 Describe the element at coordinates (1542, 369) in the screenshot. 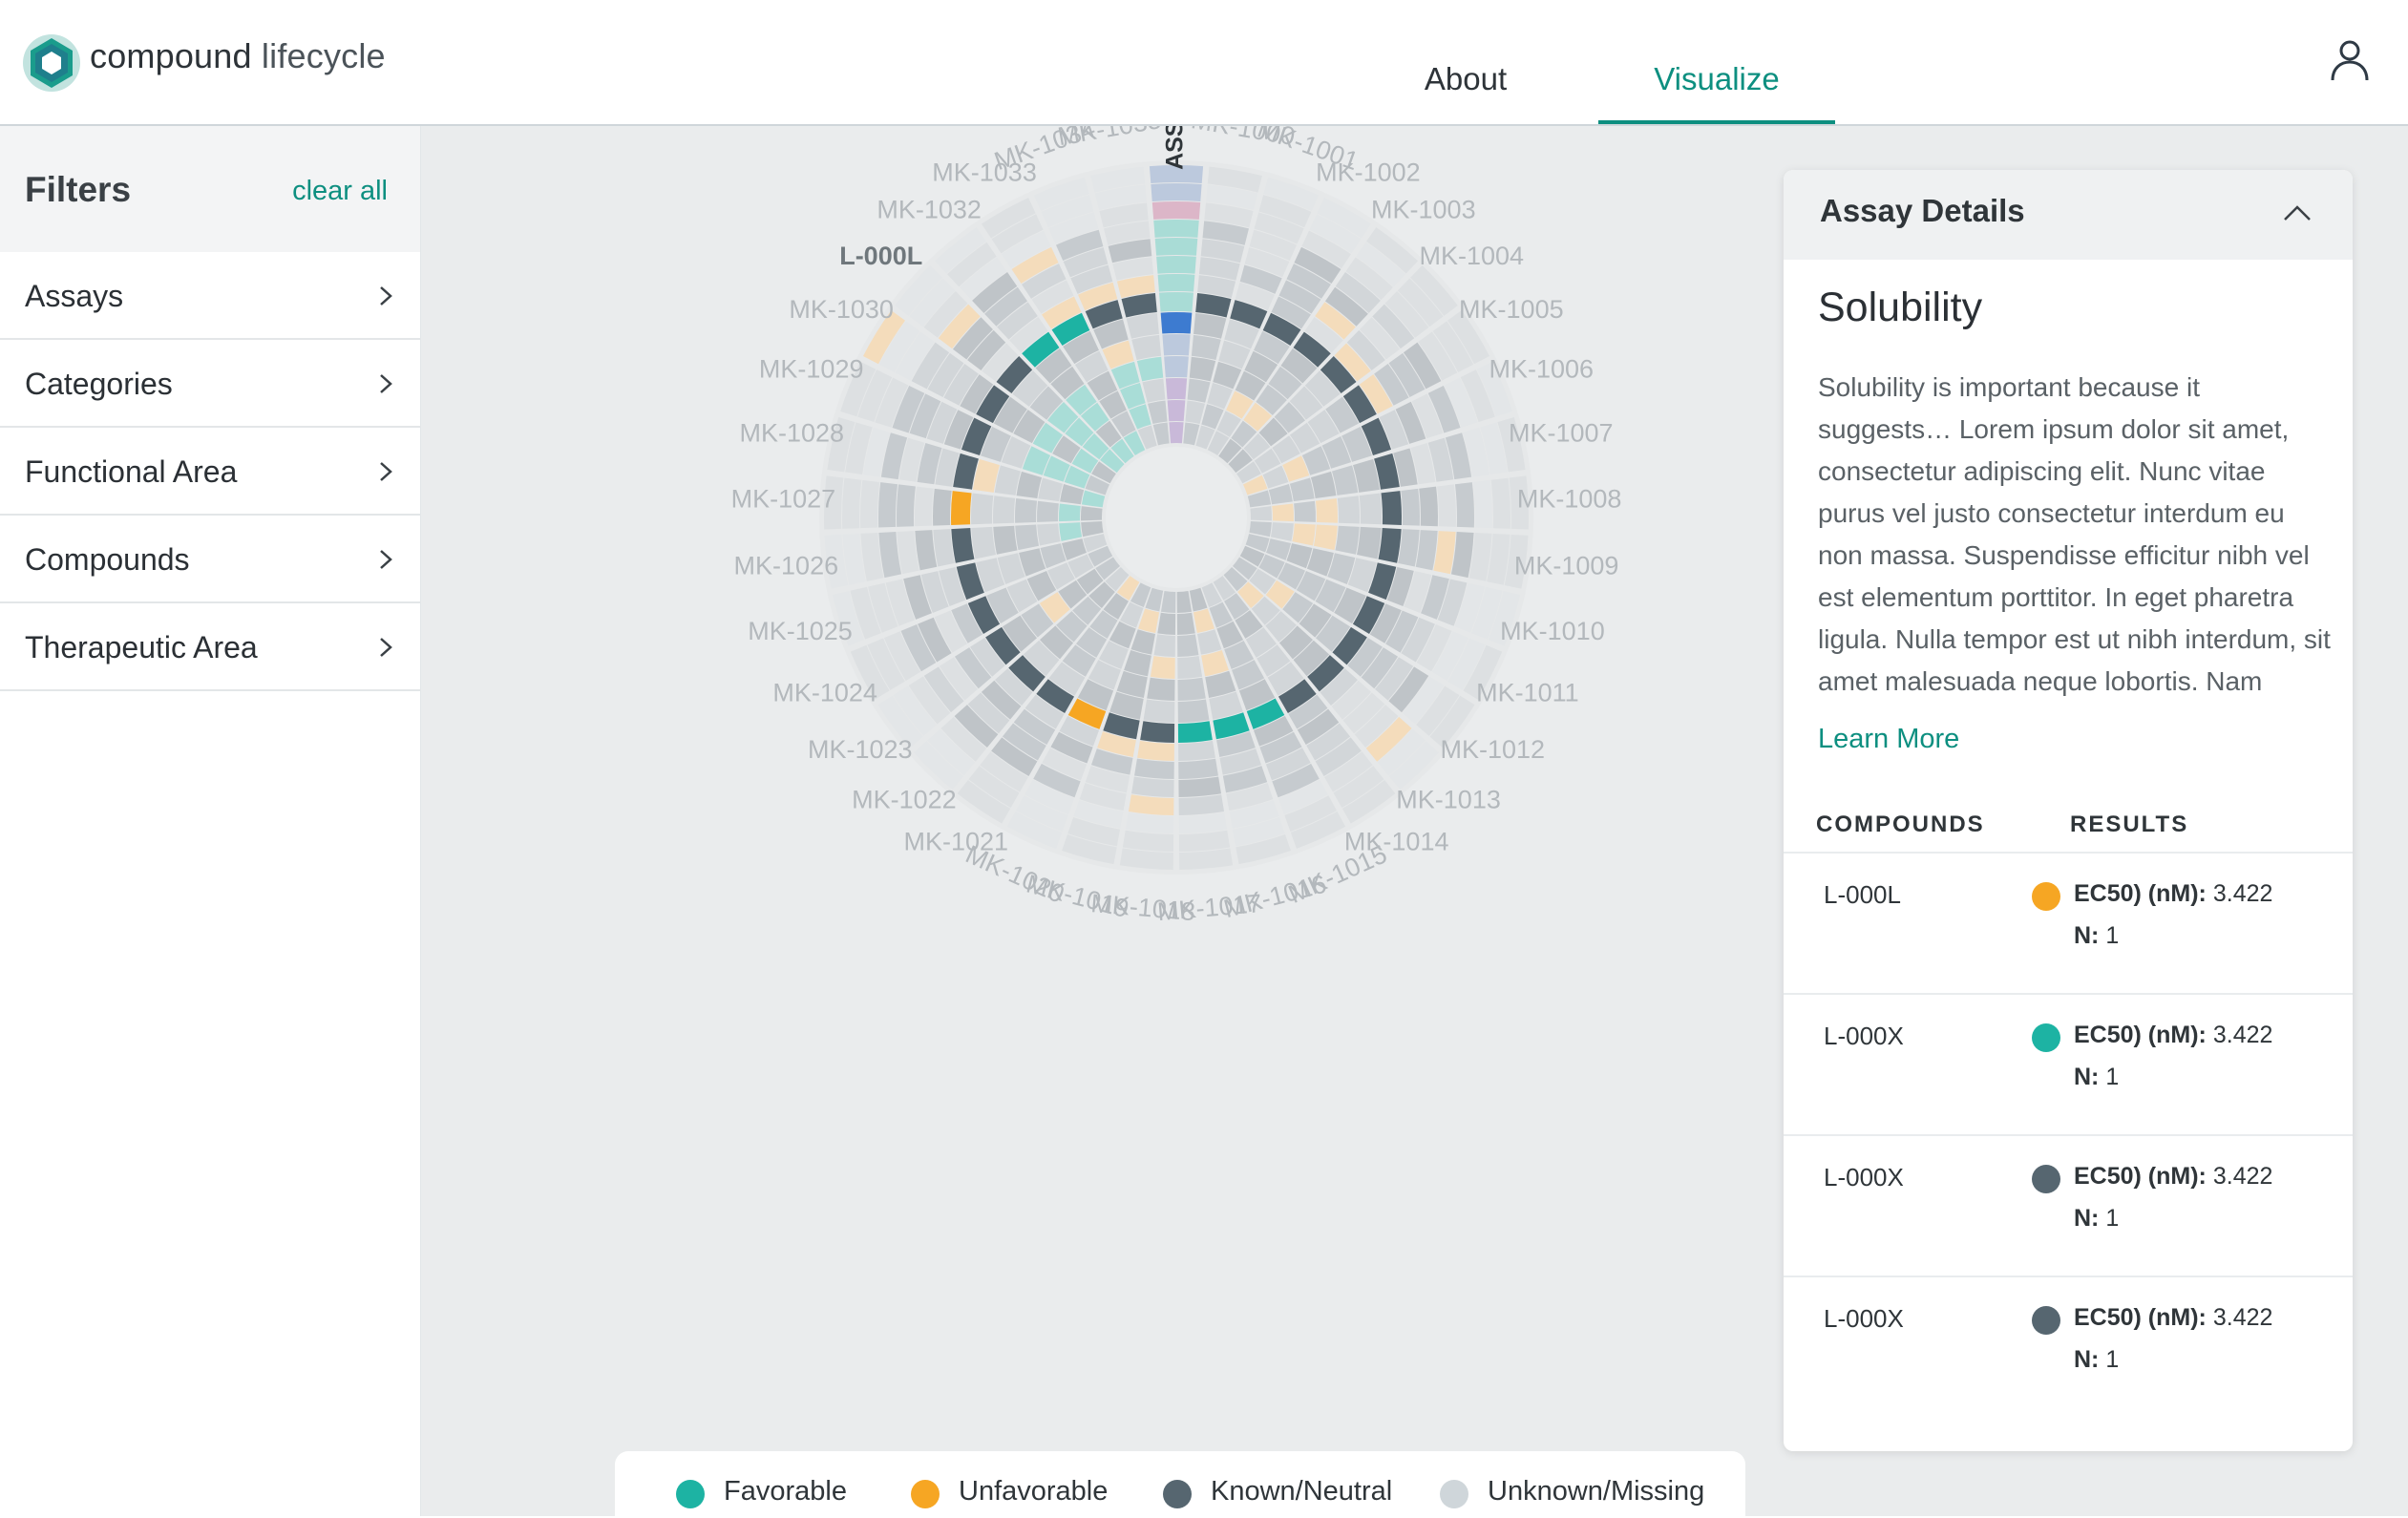

I see `compound-label: MK-1006` at that location.